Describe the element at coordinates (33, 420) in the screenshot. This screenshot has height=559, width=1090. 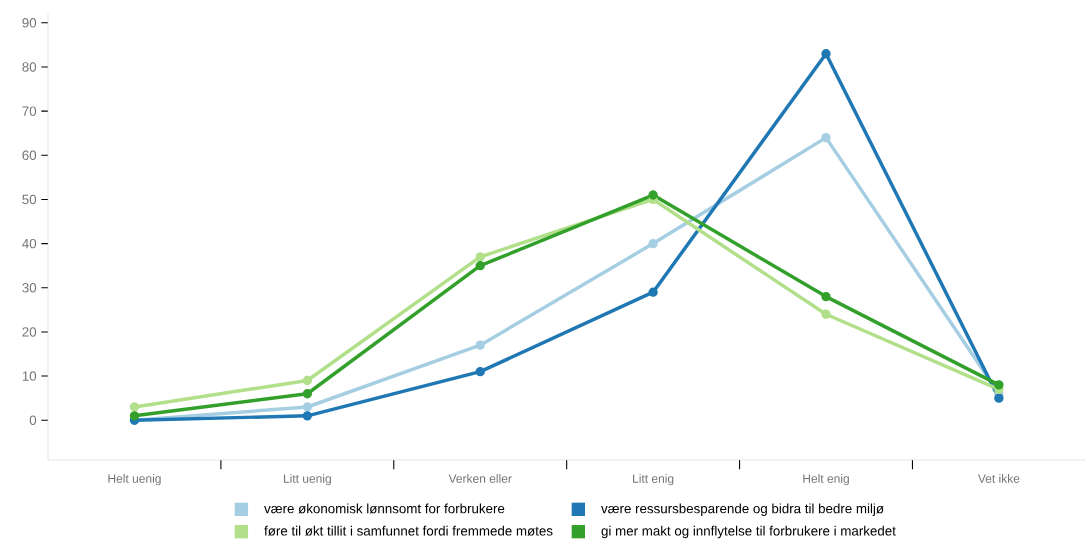
I see `y-tick-label: 0` at that location.